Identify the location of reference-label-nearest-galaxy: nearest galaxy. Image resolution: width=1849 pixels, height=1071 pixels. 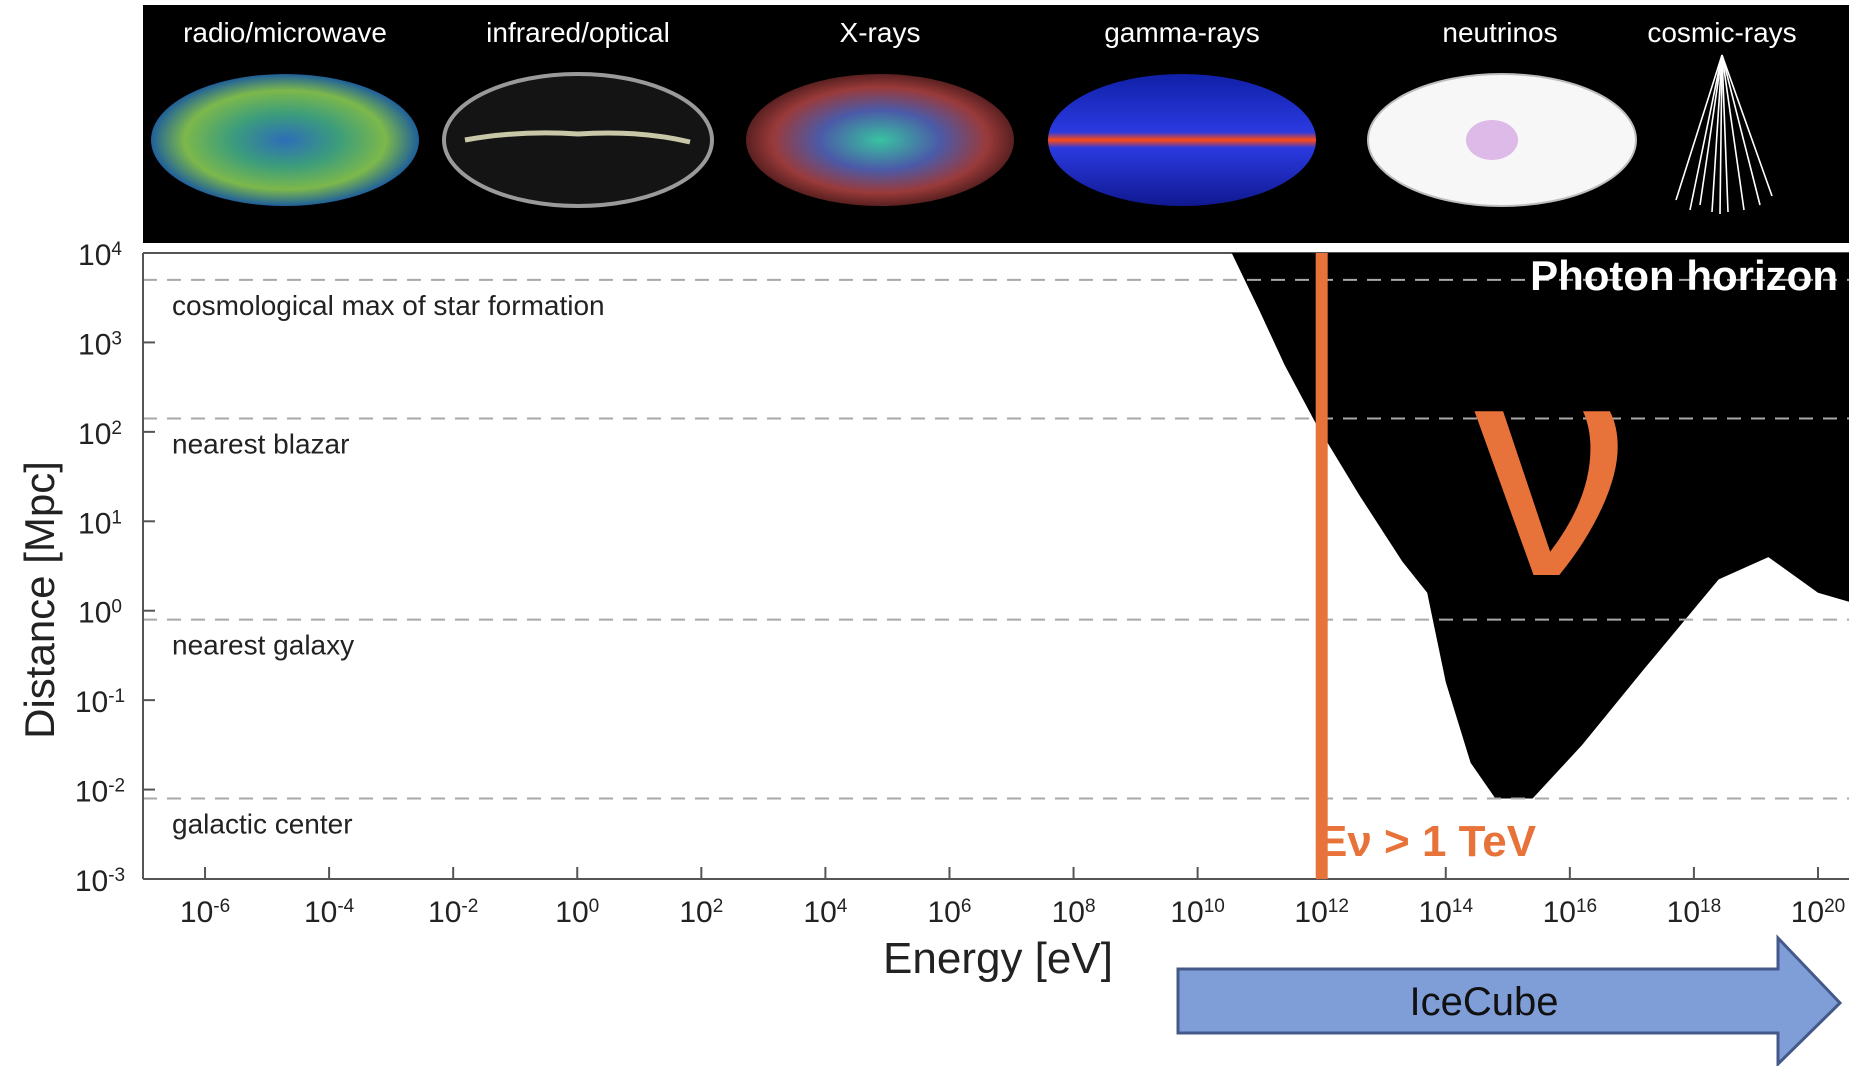
(263, 645).